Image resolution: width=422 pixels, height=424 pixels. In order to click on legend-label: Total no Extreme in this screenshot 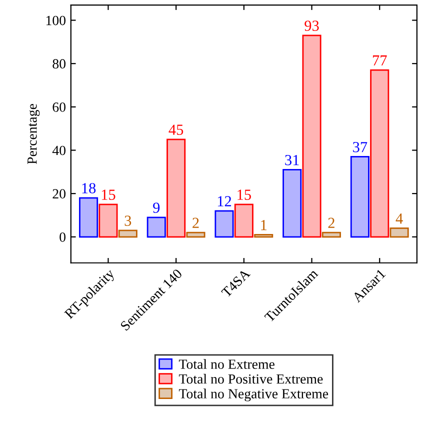, I will do `click(226, 364)`.